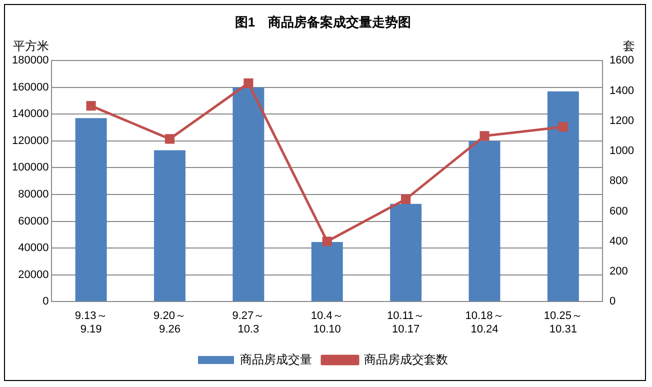  What do you see at coordinates (33, 221) in the screenshot?
I see `y-tick-label: 60000` at bounding box center [33, 221].